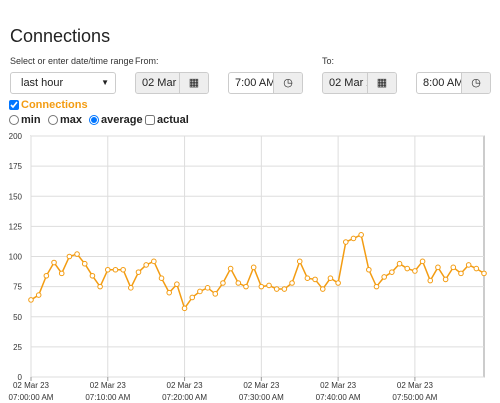 Image resolution: width=500 pixels, height=403 pixels. I want to click on mode-option: actual, so click(167, 120).